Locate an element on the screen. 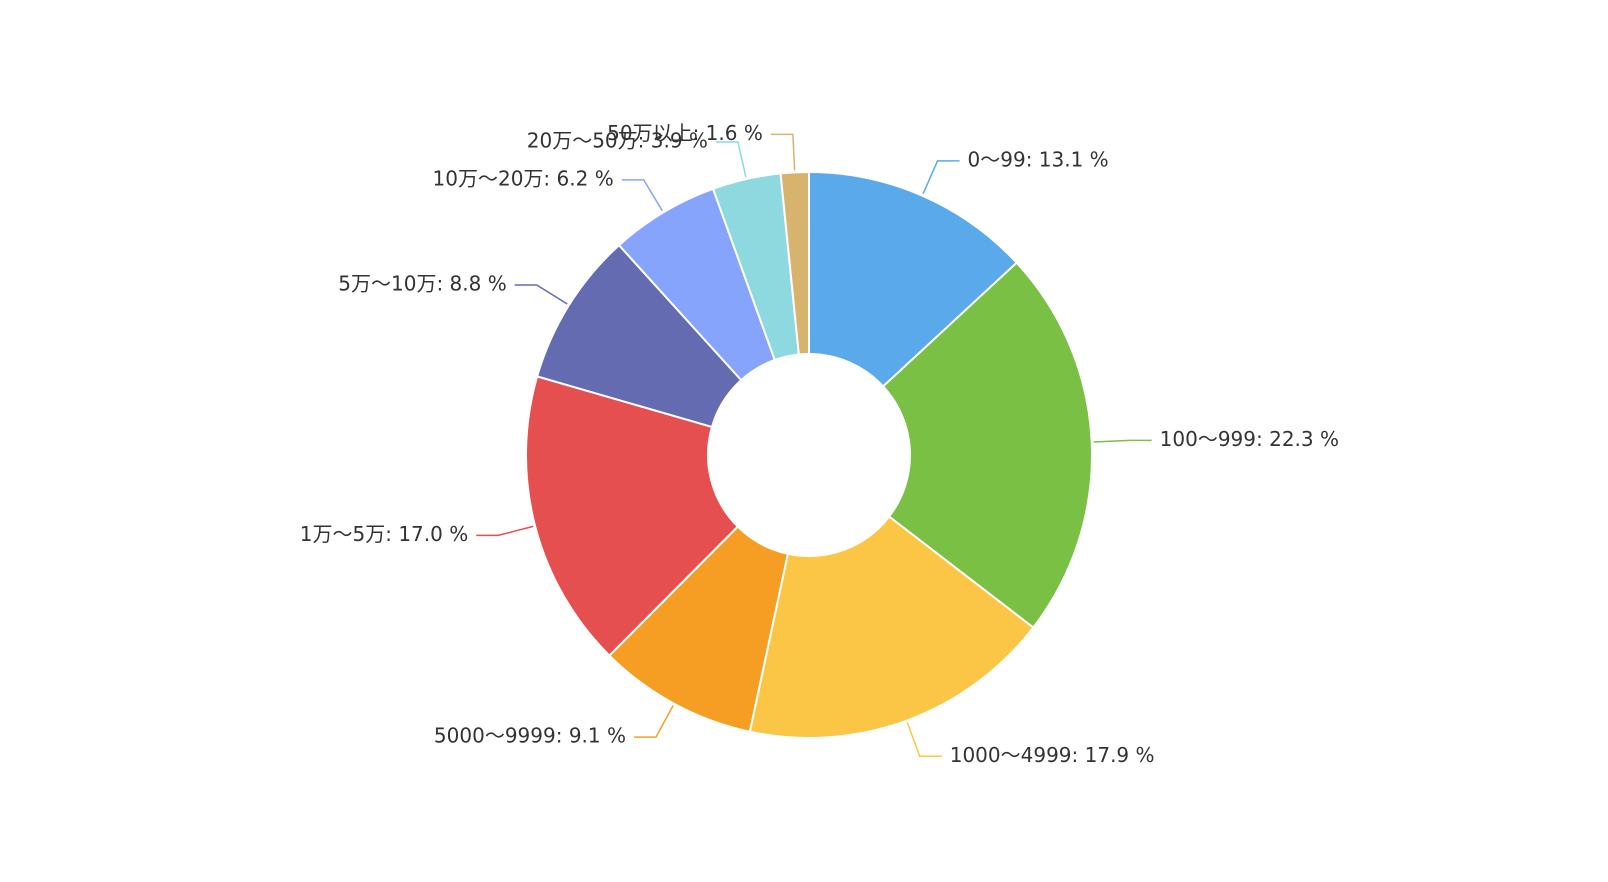  slice-label-1: 100～999: 22.3 % is located at coordinates (1249, 439).